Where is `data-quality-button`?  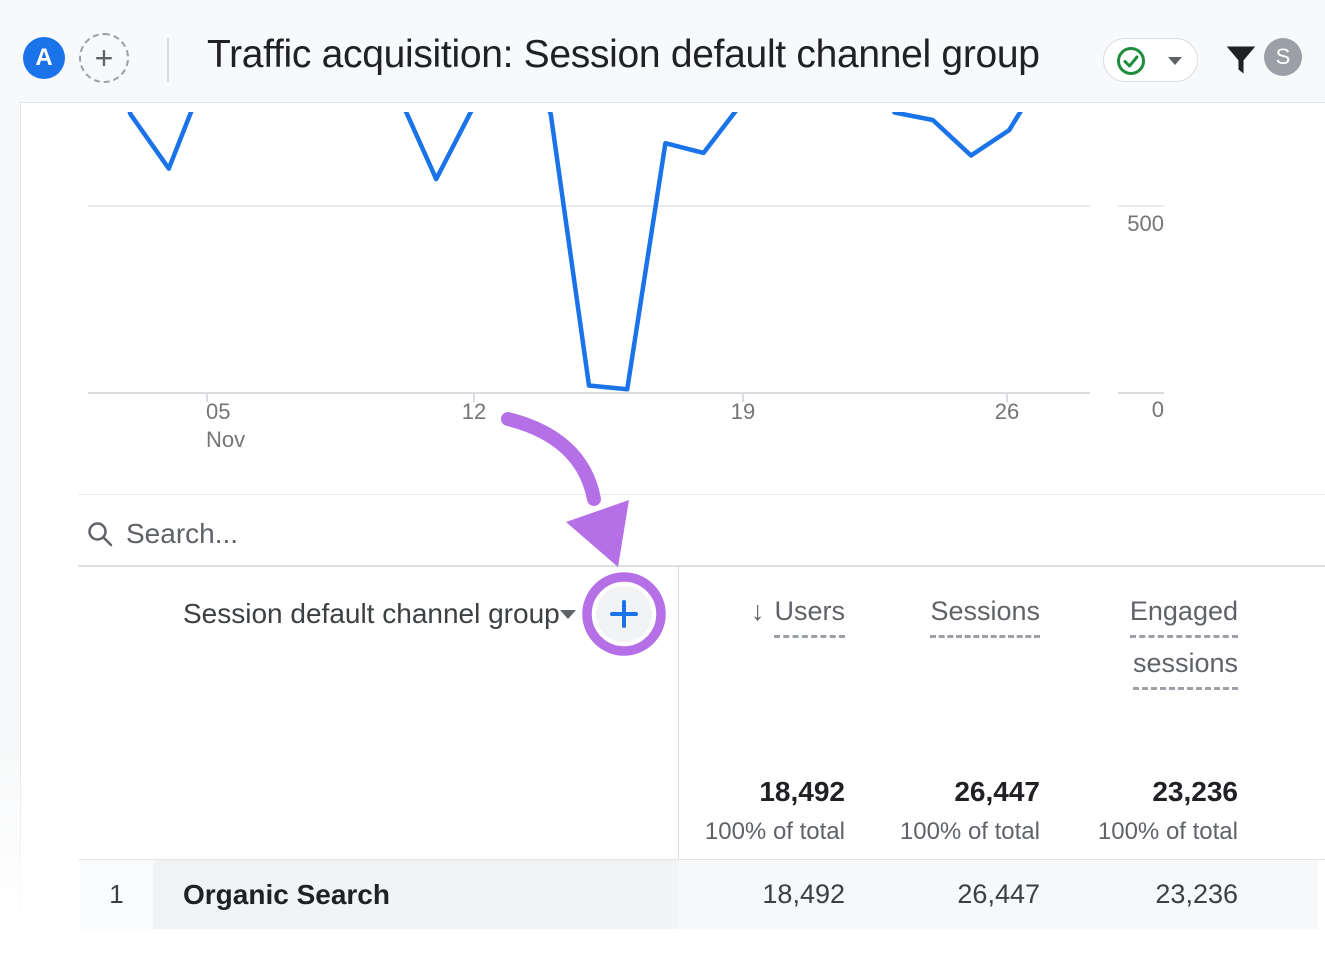
data-quality-button is located at coordinates (1150, 60).